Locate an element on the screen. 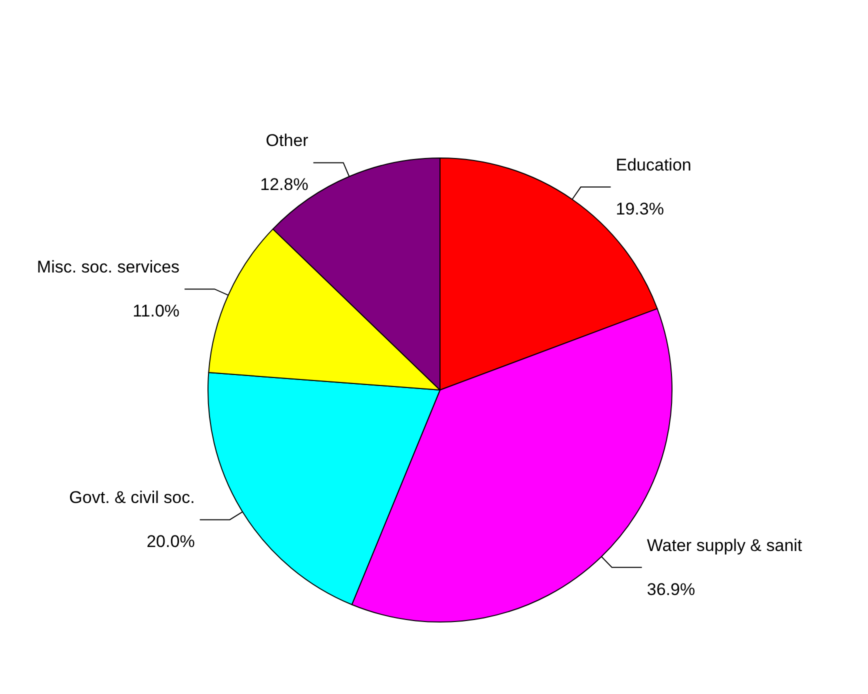 Image resolution: width=868 pixels, height=694 pixels. data-label: 19.3% is located at coordinates (640, 209).